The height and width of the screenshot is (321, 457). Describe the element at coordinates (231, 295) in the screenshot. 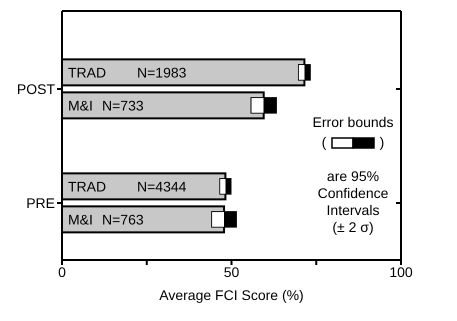

I see `x-axis-title: Average FCI Score (%)` at that location.